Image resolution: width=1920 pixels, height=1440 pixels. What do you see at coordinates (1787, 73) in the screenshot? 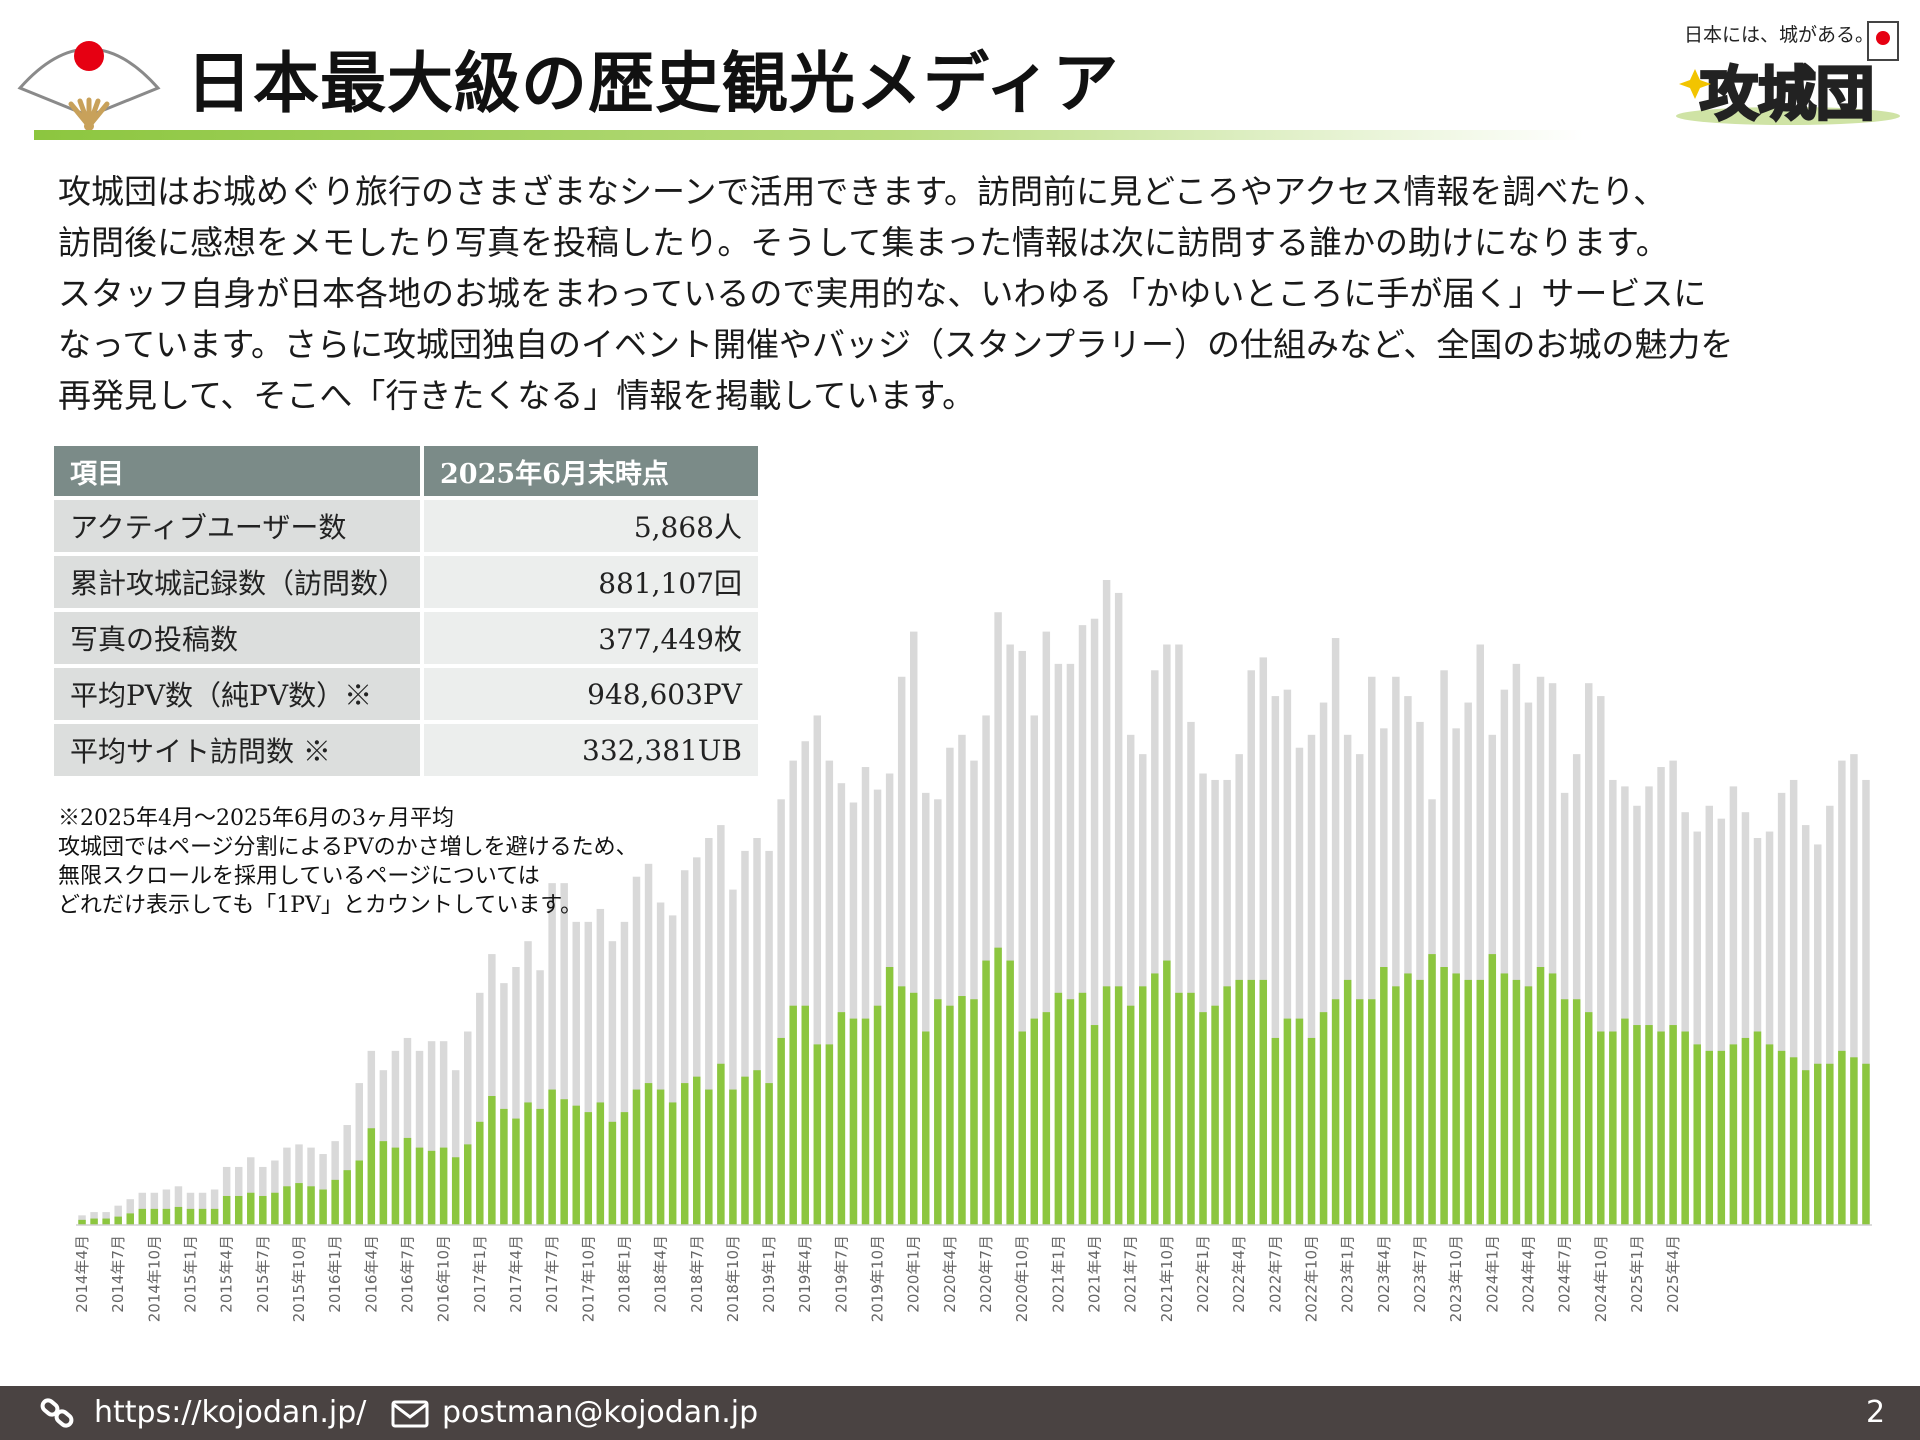
I see `kojodan-logo: 日本には、城がある。 攻城団` at bounding box center [1787, 73].